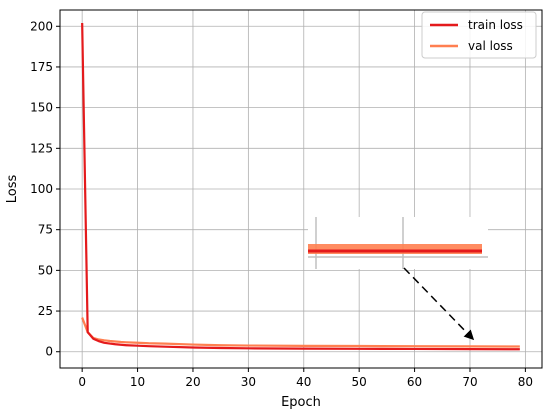 The height and width of the screenshot is (413, 550). I want to click on legend-label: val loss, so click(490, 46).